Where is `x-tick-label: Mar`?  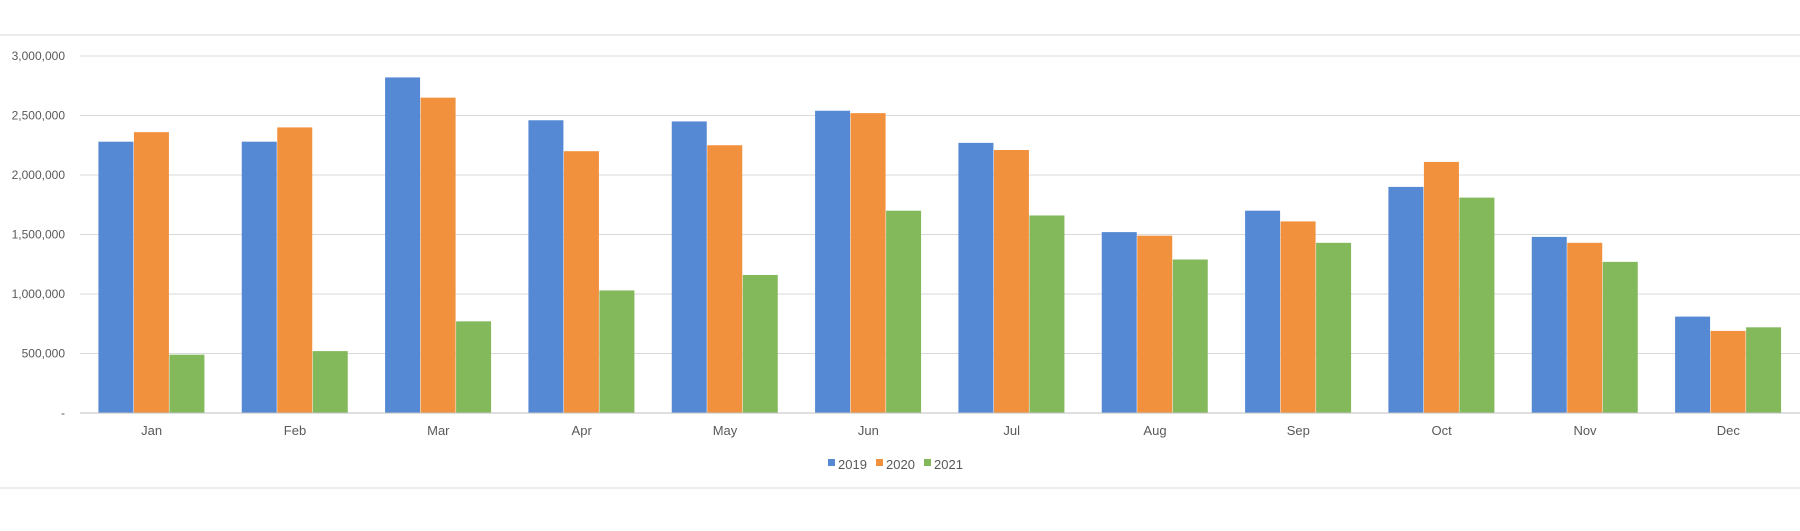 x-tick-label: Mar is located at coordinates (438, 430).